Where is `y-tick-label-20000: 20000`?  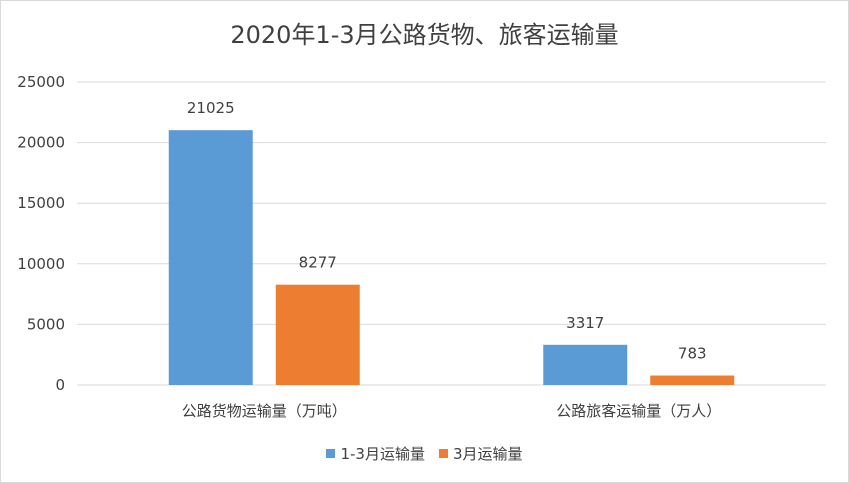
y-tick-label-20000: 20000 is located at coordinates (41, 143).